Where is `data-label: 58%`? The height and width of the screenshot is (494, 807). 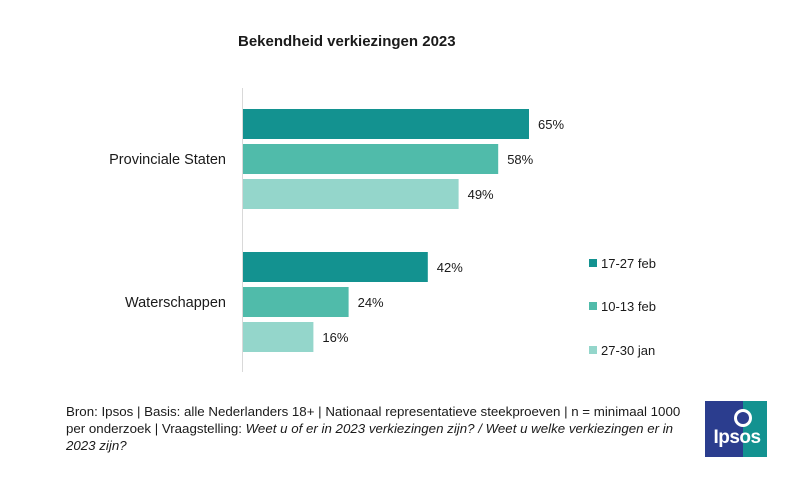
data-label: 58% is located at coordinates (520, 159).